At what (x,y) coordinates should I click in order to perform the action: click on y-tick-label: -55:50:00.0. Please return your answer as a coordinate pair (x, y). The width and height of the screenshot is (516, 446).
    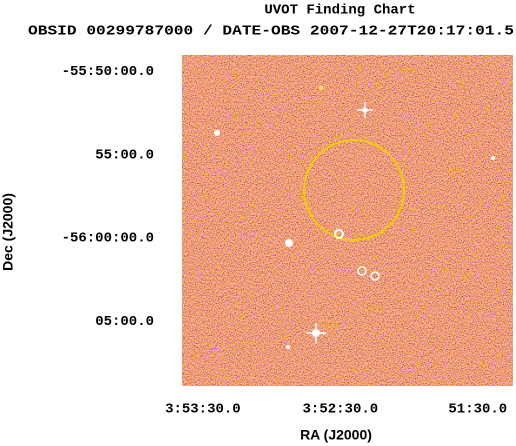
    Looking at the image, I should click on (108, 72).